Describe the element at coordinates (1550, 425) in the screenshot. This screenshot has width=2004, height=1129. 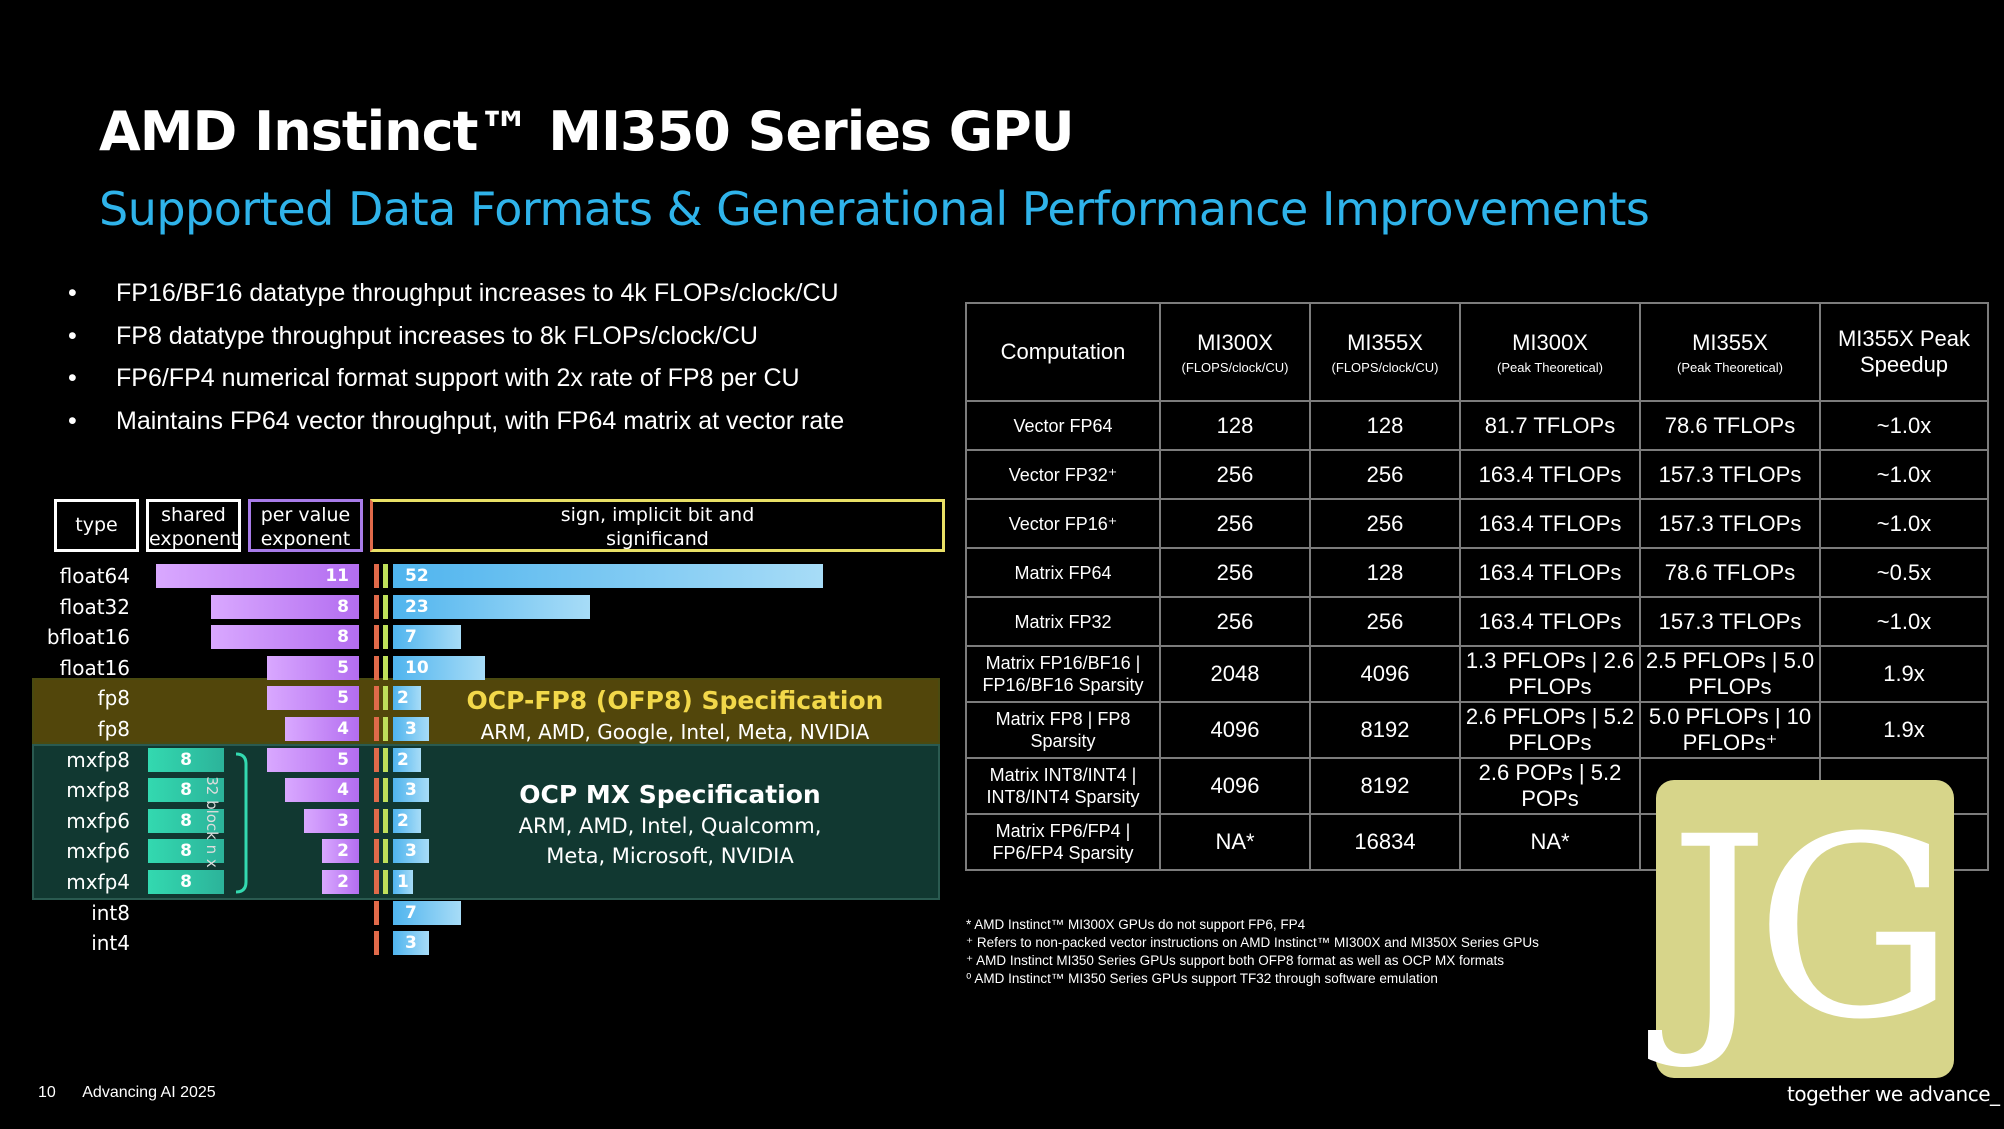
I see `value-cell: 81.7 TFLOPs` at that location.